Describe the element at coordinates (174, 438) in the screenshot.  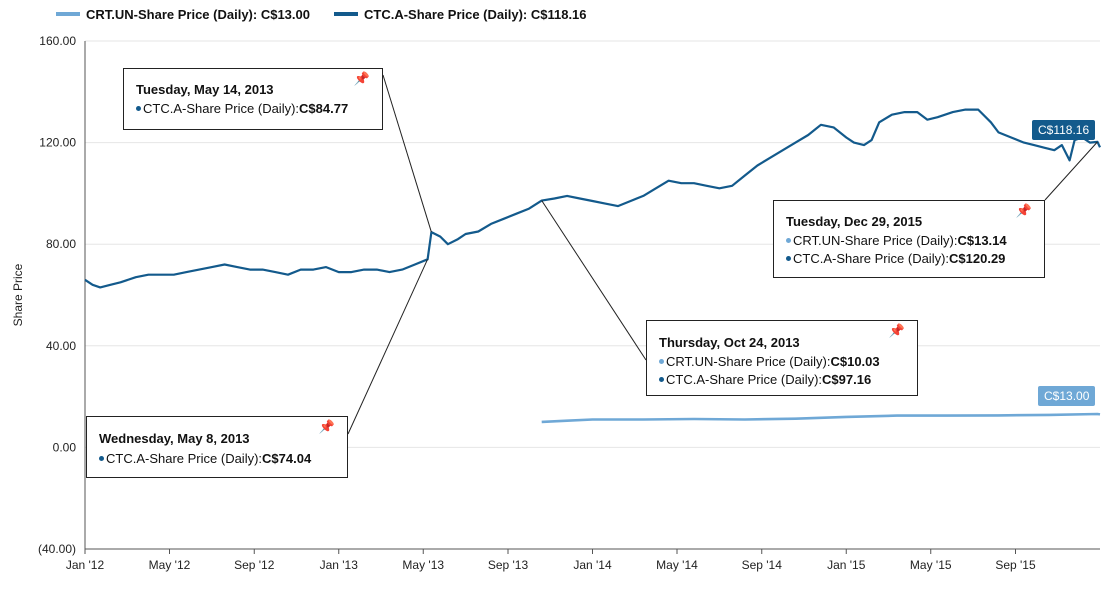
I see `callout-date: Wednesday, May 8, 2013` at that location.